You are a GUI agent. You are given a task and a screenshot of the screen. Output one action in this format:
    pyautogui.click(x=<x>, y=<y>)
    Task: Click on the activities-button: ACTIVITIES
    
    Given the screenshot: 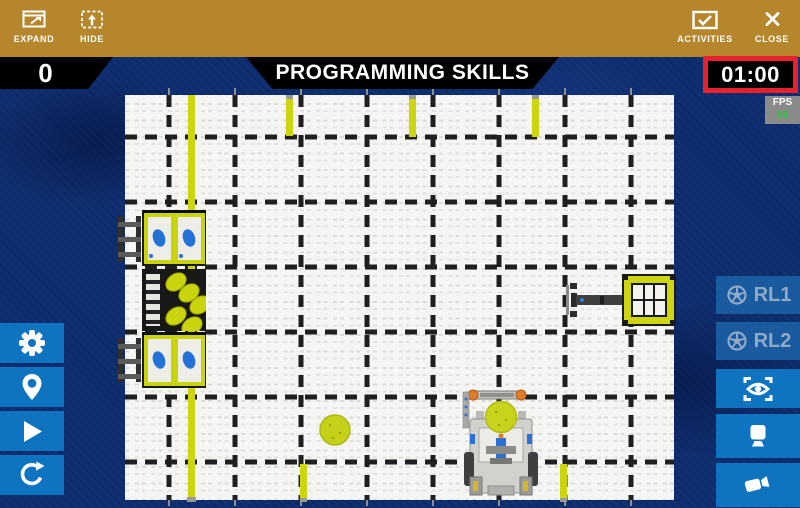 What is the action you would take?
    pyautogui.click(x=705, y=26)
    